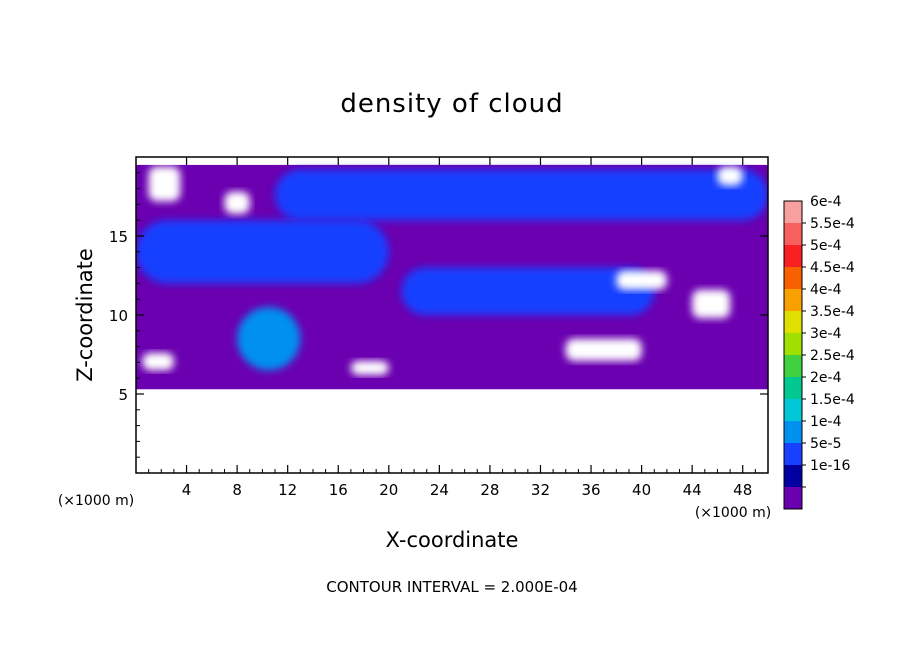 The image size is (904, 654). I want to click on x-tick-label: 12, so click(287, 490).